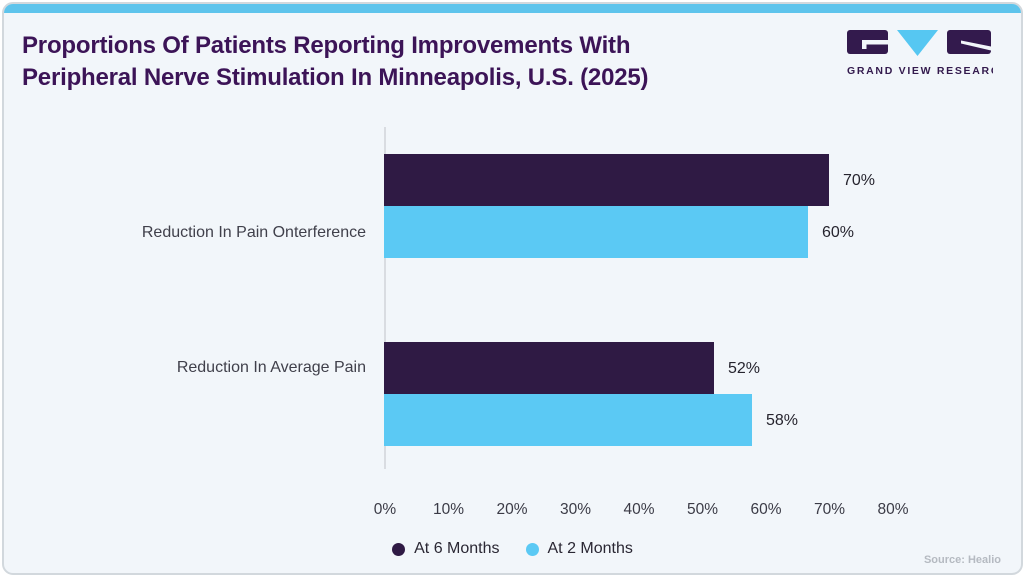 This screenshot has height=577, width=1025. I want to click on category-label: Reduction In Average Pain, so click(271, 367).